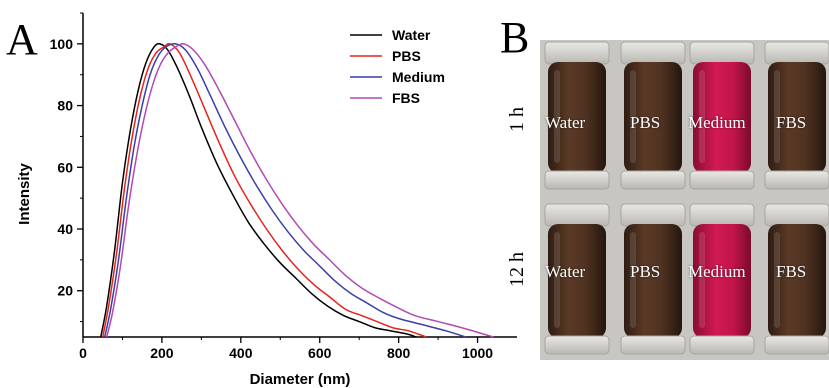  I want to click on tube-r2-fbs-liquid, so click(797, 281).